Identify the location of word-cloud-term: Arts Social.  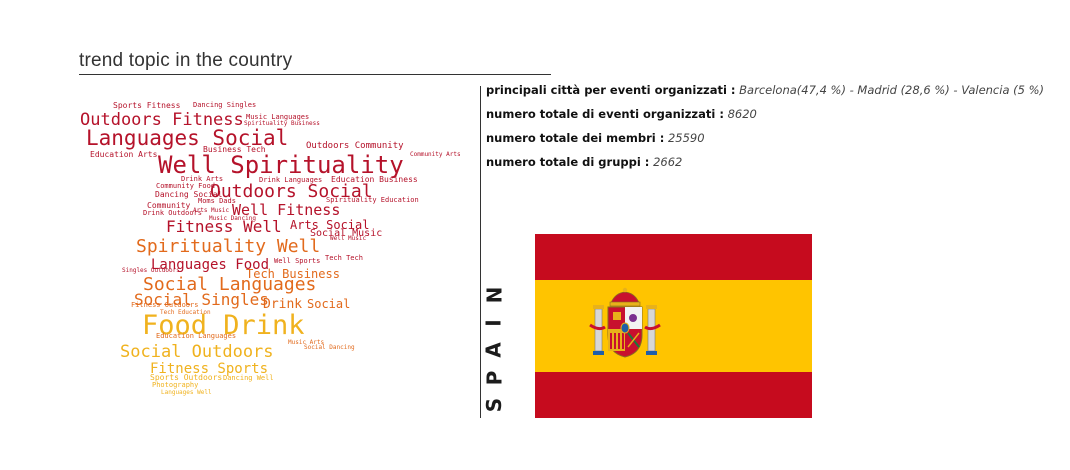
(330, 225).